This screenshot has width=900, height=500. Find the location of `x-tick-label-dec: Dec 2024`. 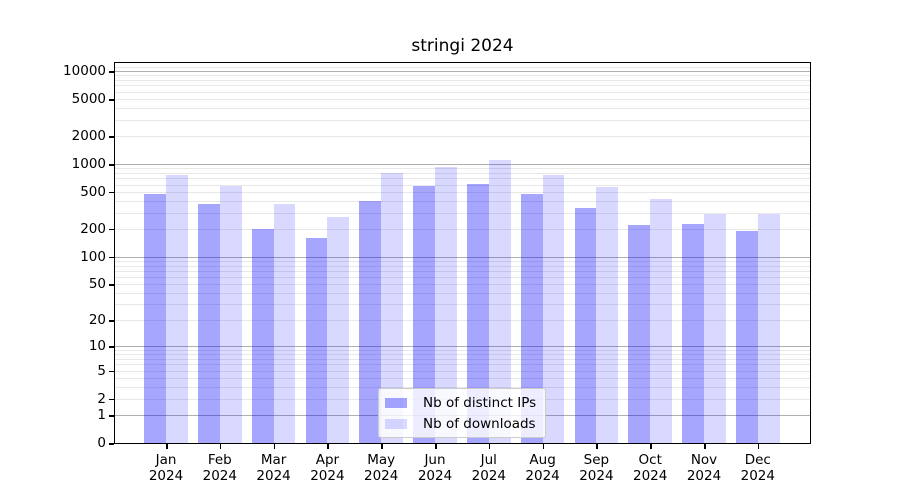

x-tick-label-dec: Dec 2024 is located at coordinates (757, 468).